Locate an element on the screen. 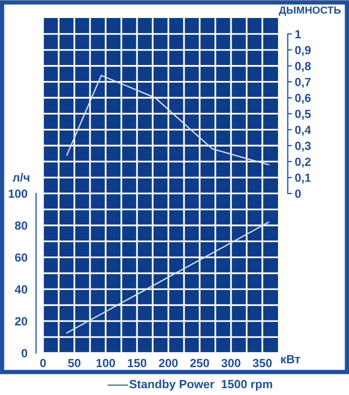  y2-tick-label: 0,1 is located at coordinates (303, 179).